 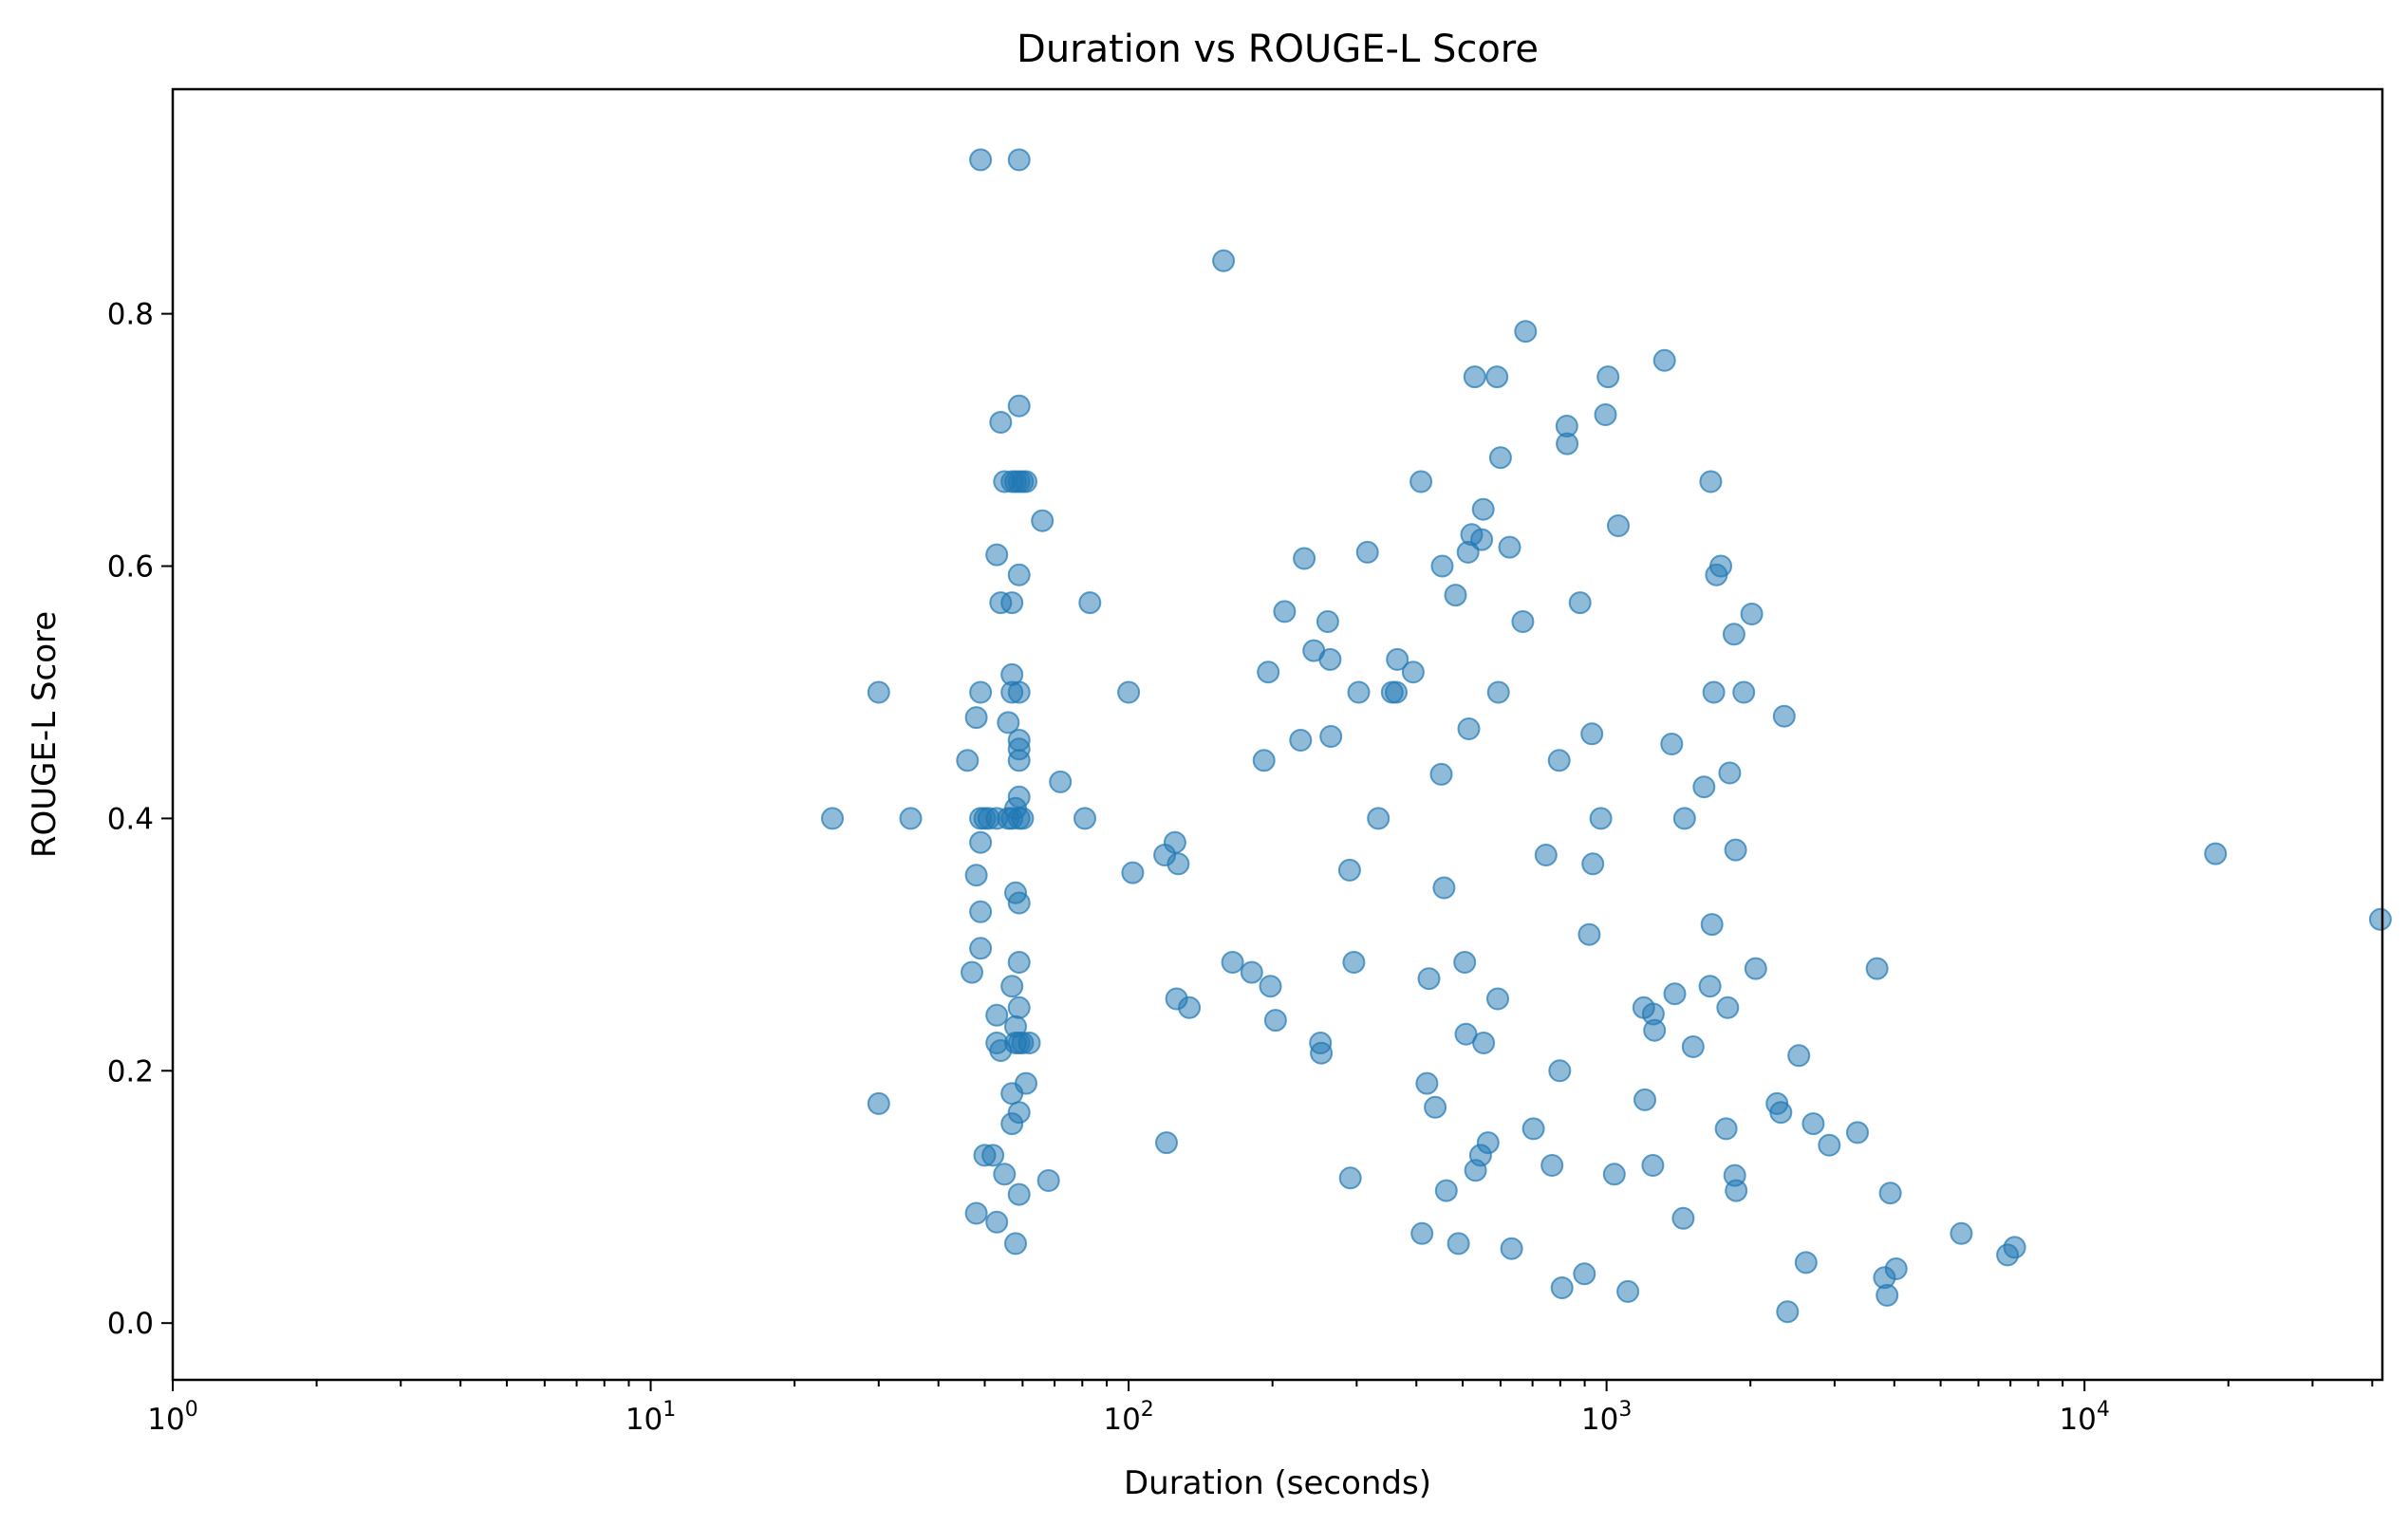 What do you see at coordinates (45, 735) in the screenshot?
I see `y-axis-label: ROUGE-L Score` at bounding box center [45, 735].